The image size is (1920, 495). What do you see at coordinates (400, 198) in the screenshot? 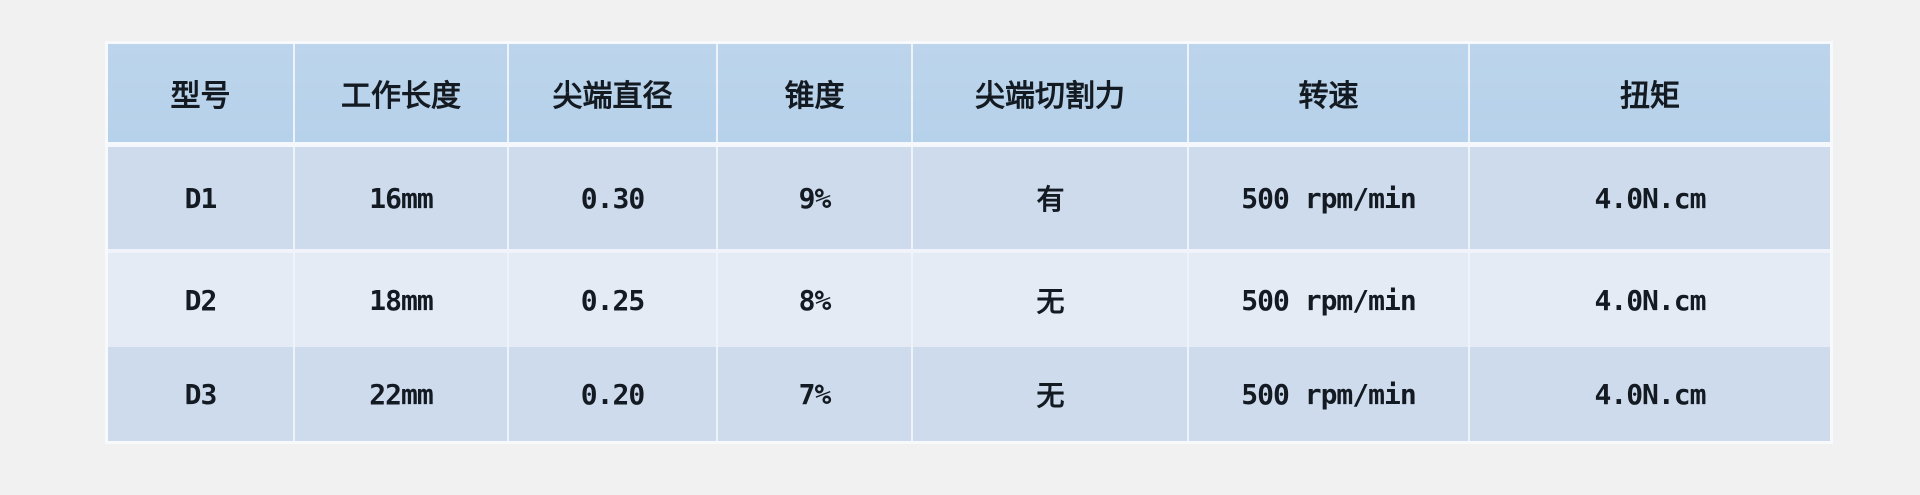
I see `cell-working-length: 16mm` at bounding box center [400, 198].